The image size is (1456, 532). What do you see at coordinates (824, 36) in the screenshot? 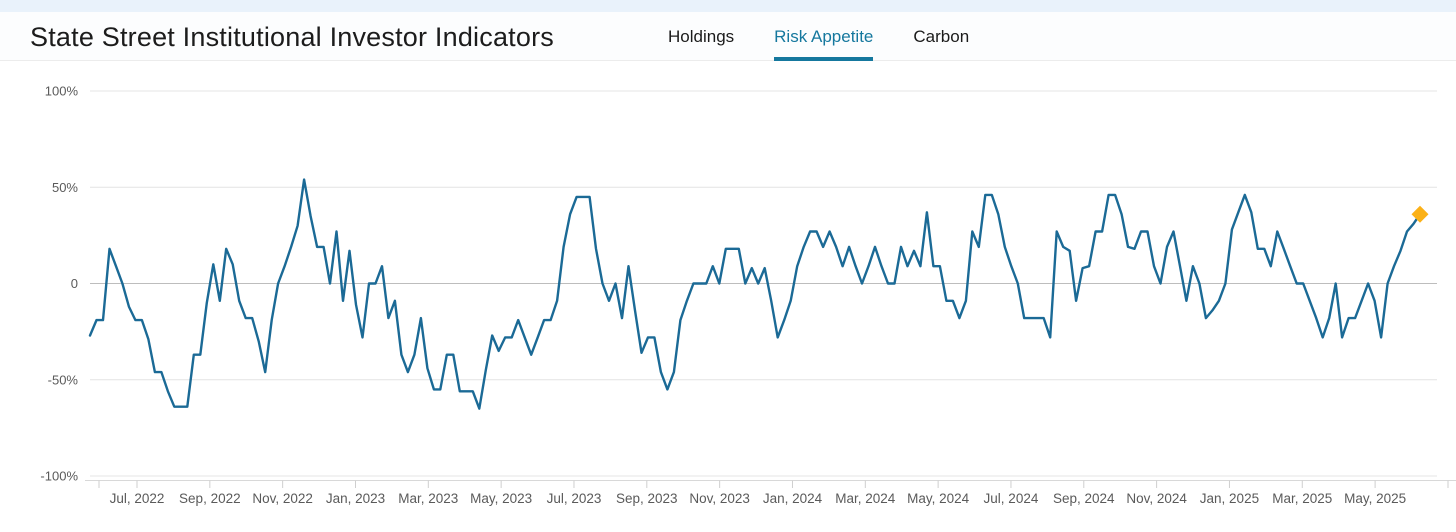
I see `tab-risk-appetite: Risk Appetite` at bounding box center [824, 36].